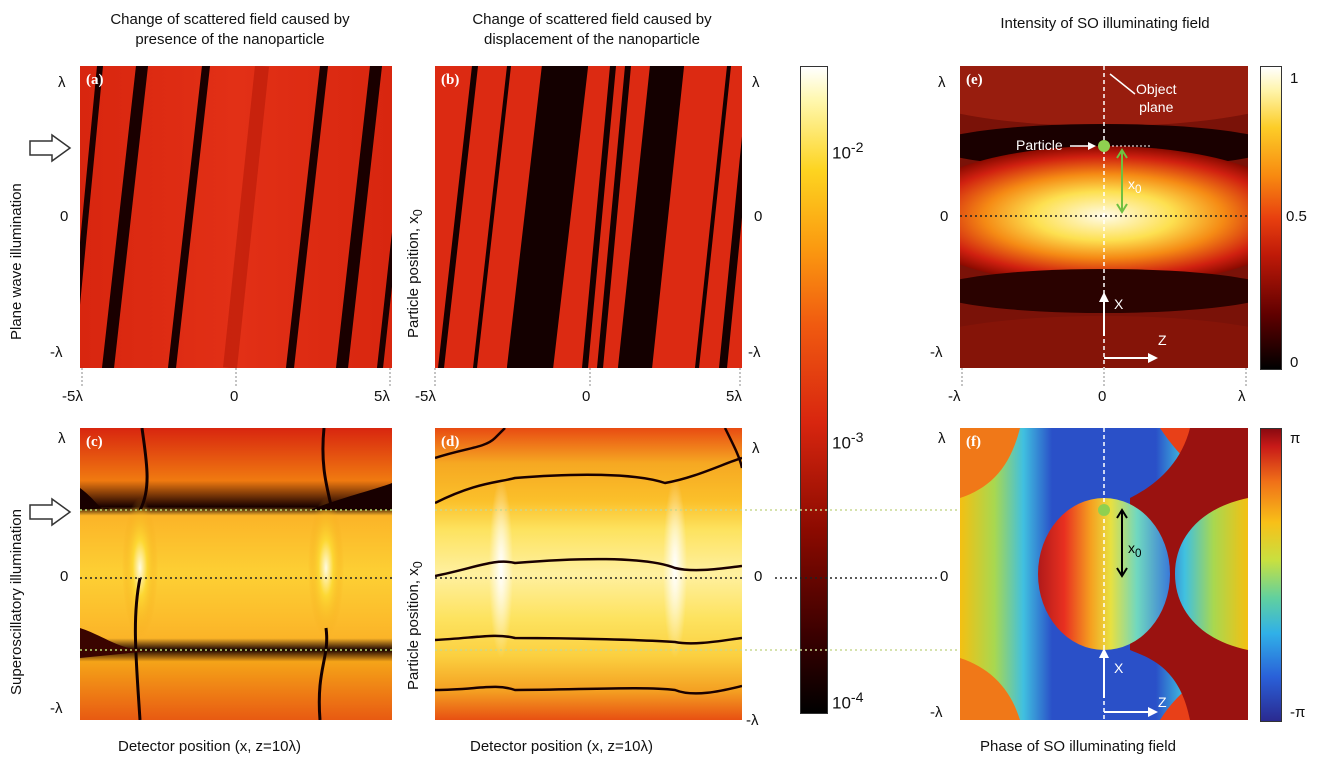 This screenshot has height=764, width=1320. Describe the element at coordinates (1102, 396) in the screenshot. I see `x-tick-e: 0` at that location.